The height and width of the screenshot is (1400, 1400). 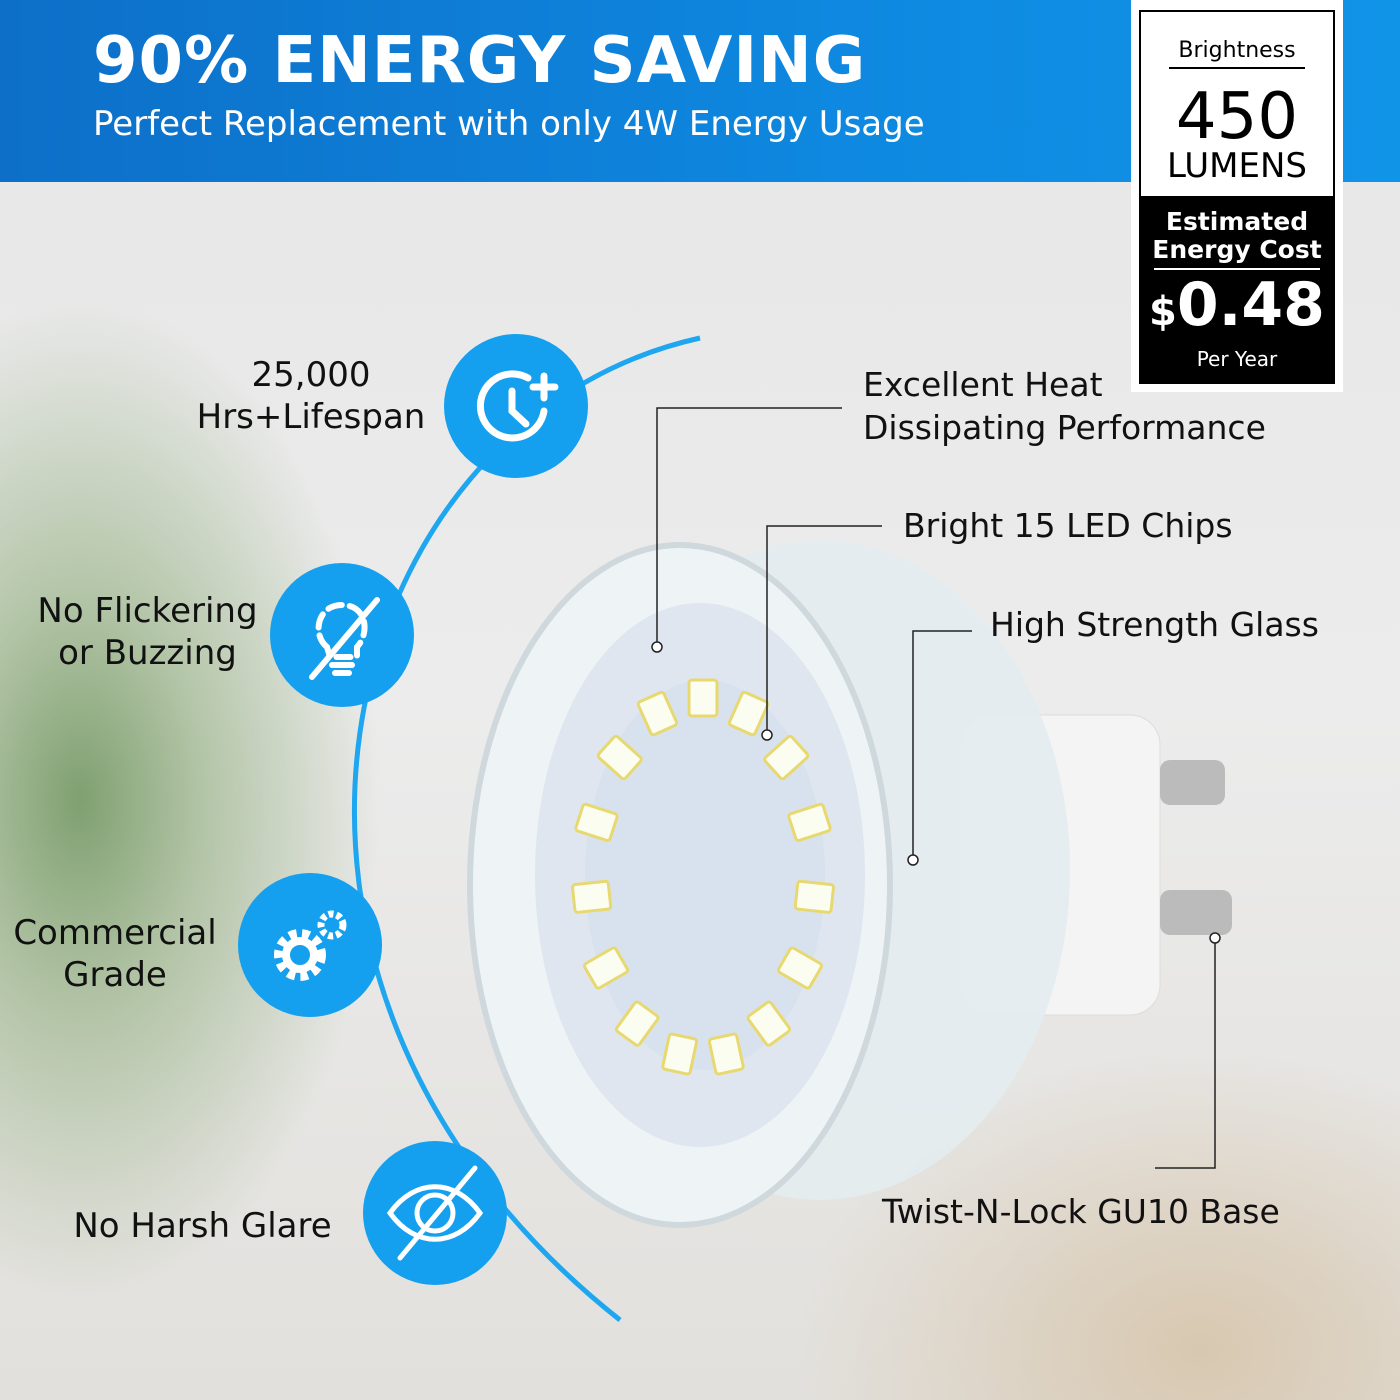 What do you see at coordinates (435, 1213) in the screenshot?
I see `eye-off-icon` at bounding box center [435, 1213].